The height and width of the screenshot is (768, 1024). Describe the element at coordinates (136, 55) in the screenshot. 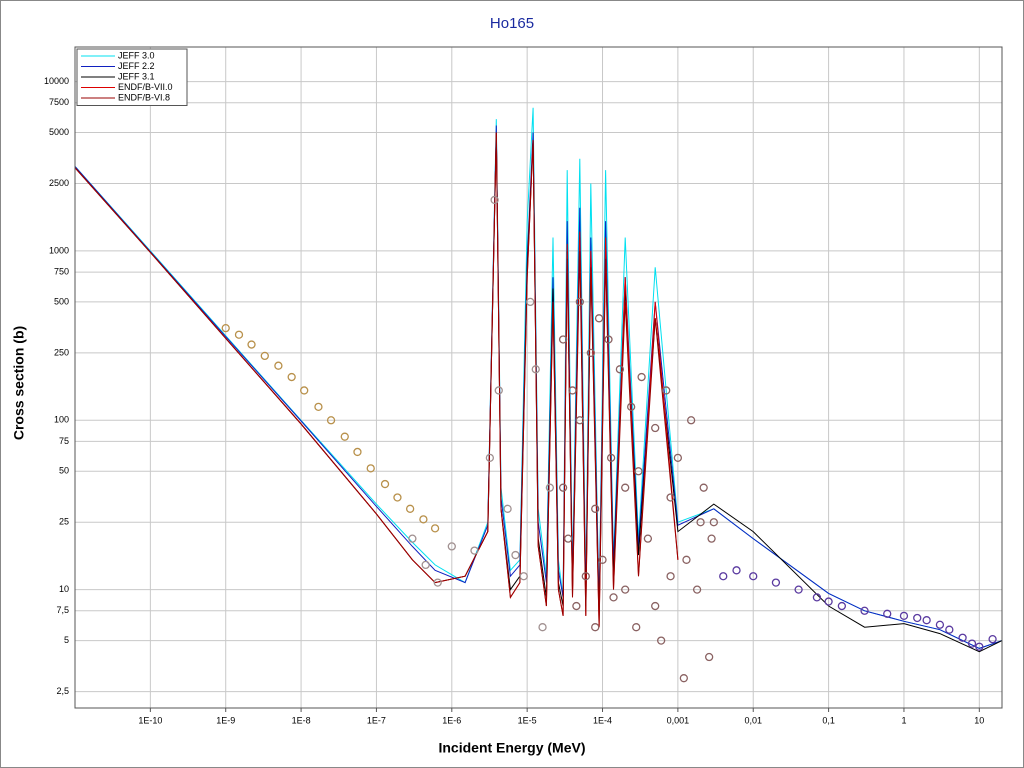

I see `legend-label: JEFF 3.0` at that location.